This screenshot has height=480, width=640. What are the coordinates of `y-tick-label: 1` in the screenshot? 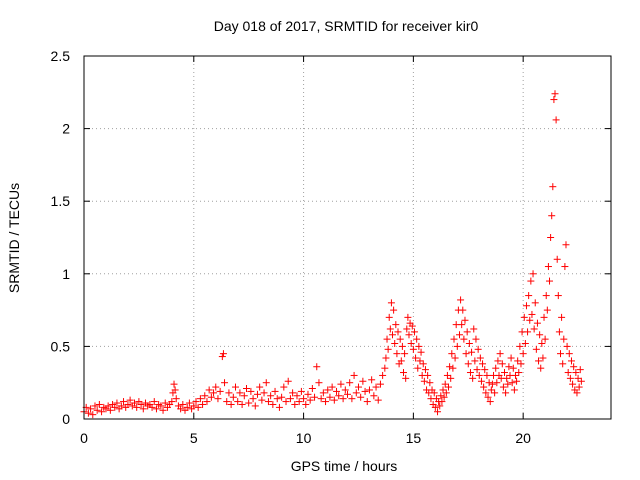 It's located at (66, 274).